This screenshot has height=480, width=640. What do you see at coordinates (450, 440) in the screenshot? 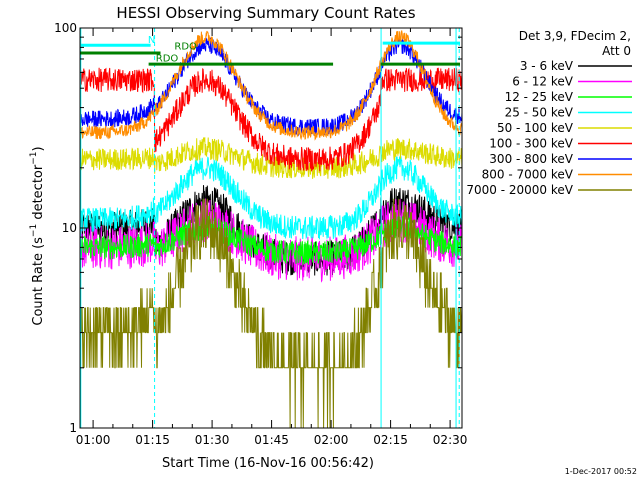
I see `x-tick-label: 02:30` at bounding box center [450, 440].